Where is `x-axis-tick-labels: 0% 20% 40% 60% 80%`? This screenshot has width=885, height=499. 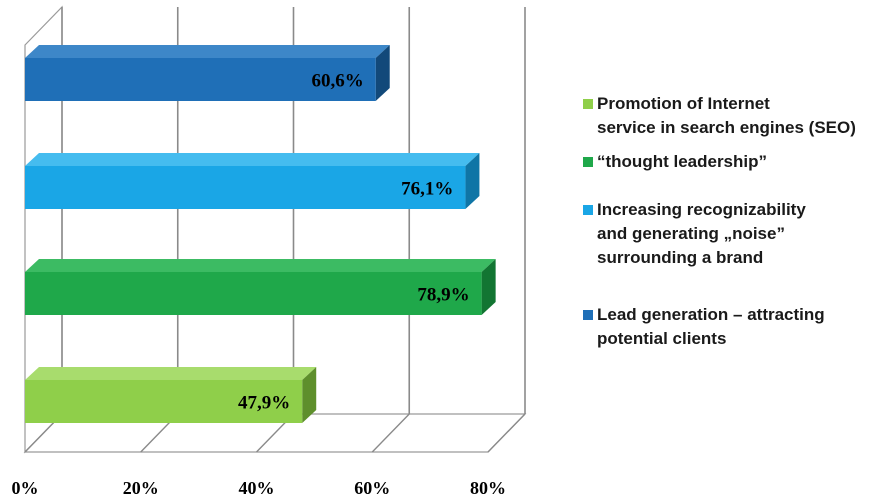 x-axis-tick-labels: 0% 20% 40% 60% 80% is located at coordinates (259, 488).